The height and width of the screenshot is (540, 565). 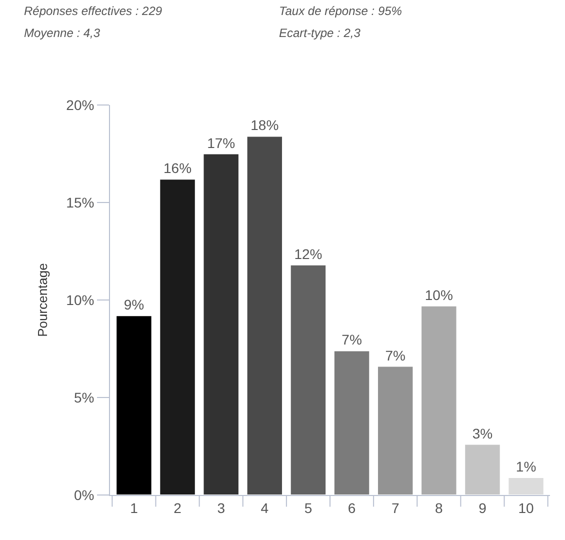 I want to click on data-label: 10%, so click(x=438, y=294).